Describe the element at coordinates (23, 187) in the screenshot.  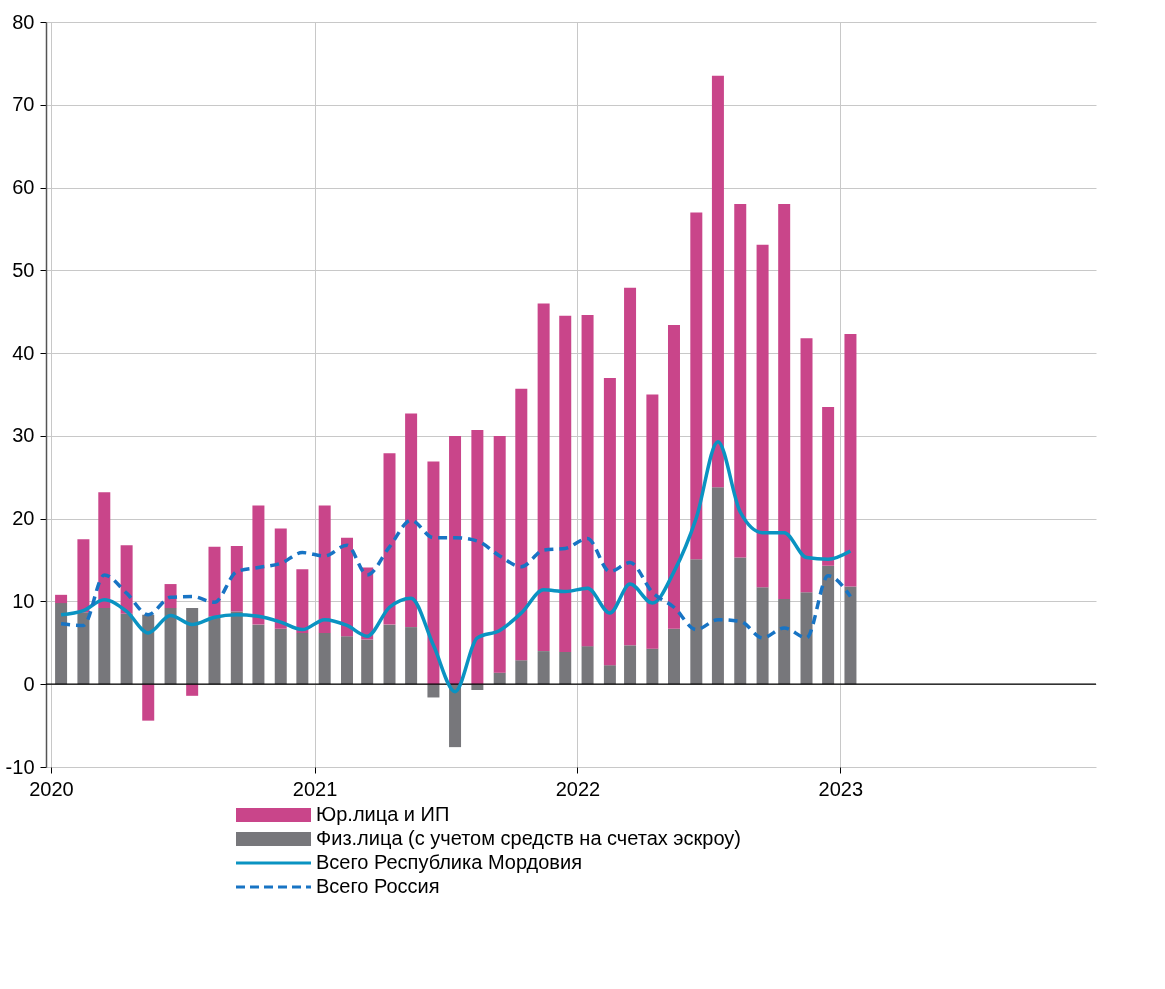
I see `y-tick-label: 60` at that location.